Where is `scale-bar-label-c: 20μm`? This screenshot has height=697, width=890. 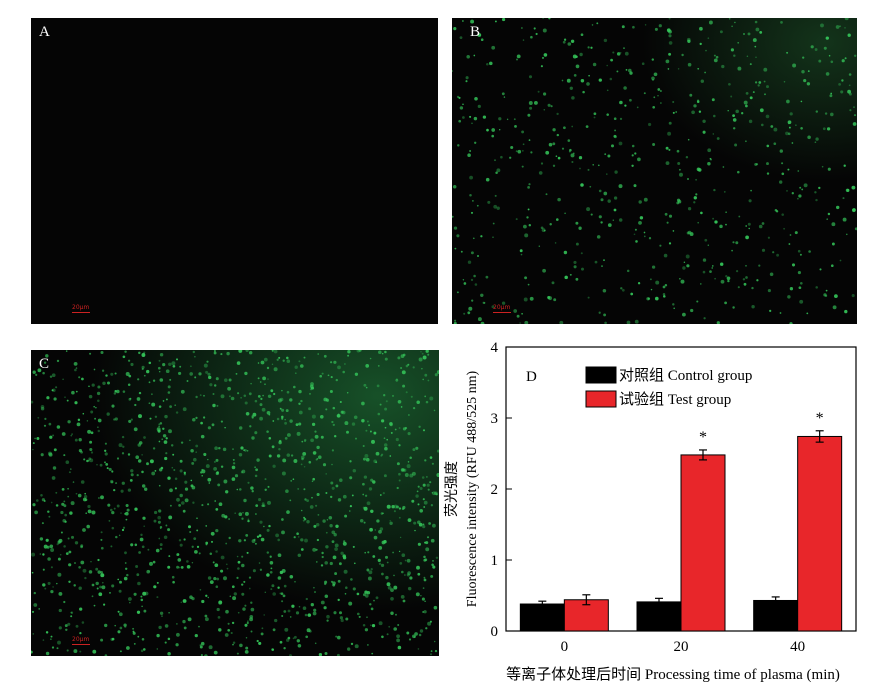 scale-bar-label-c: 20μm is located at coordinates (81, 639).